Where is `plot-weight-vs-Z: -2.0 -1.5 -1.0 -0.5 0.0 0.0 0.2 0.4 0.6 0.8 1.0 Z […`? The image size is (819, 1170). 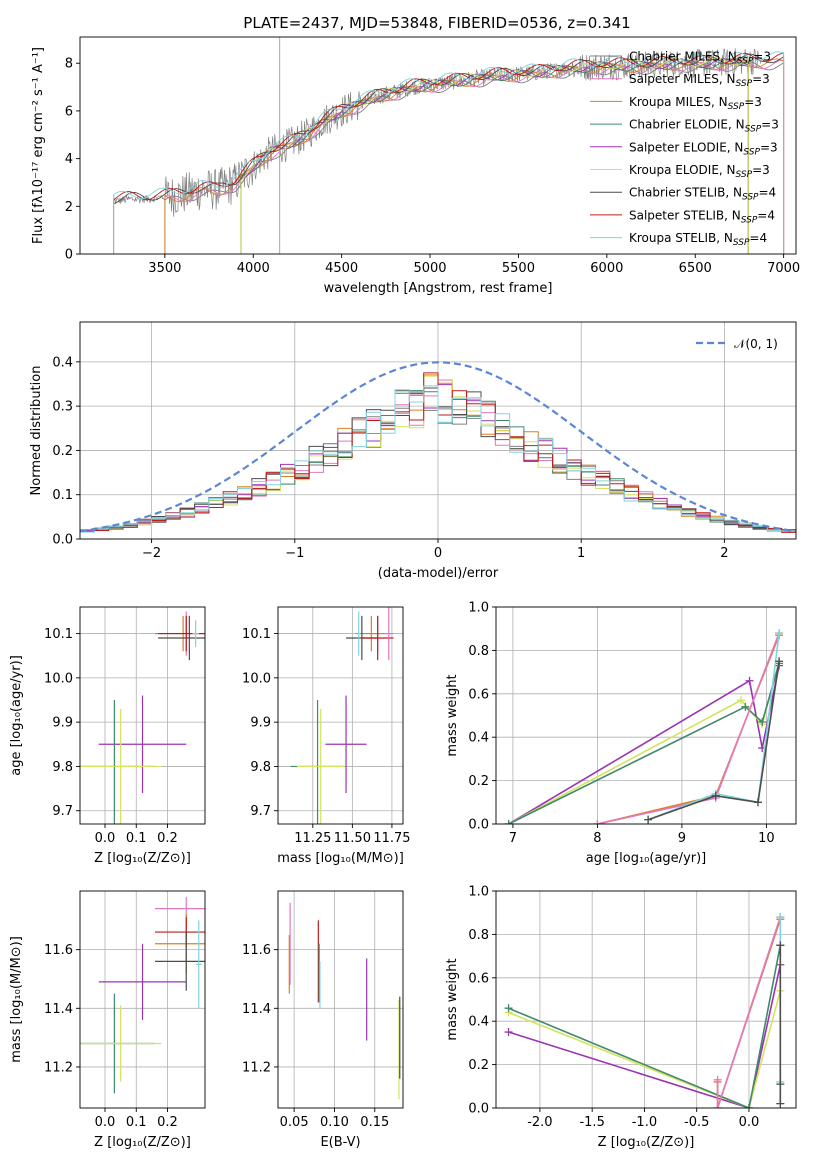 plot-weight-vs-Z: -2.0 -1.5 -1.0 -0.5 0.0 0.0 0.2 0.4 0.6 0.8 1.0 Z [… is located at coordinates (621, 1017).